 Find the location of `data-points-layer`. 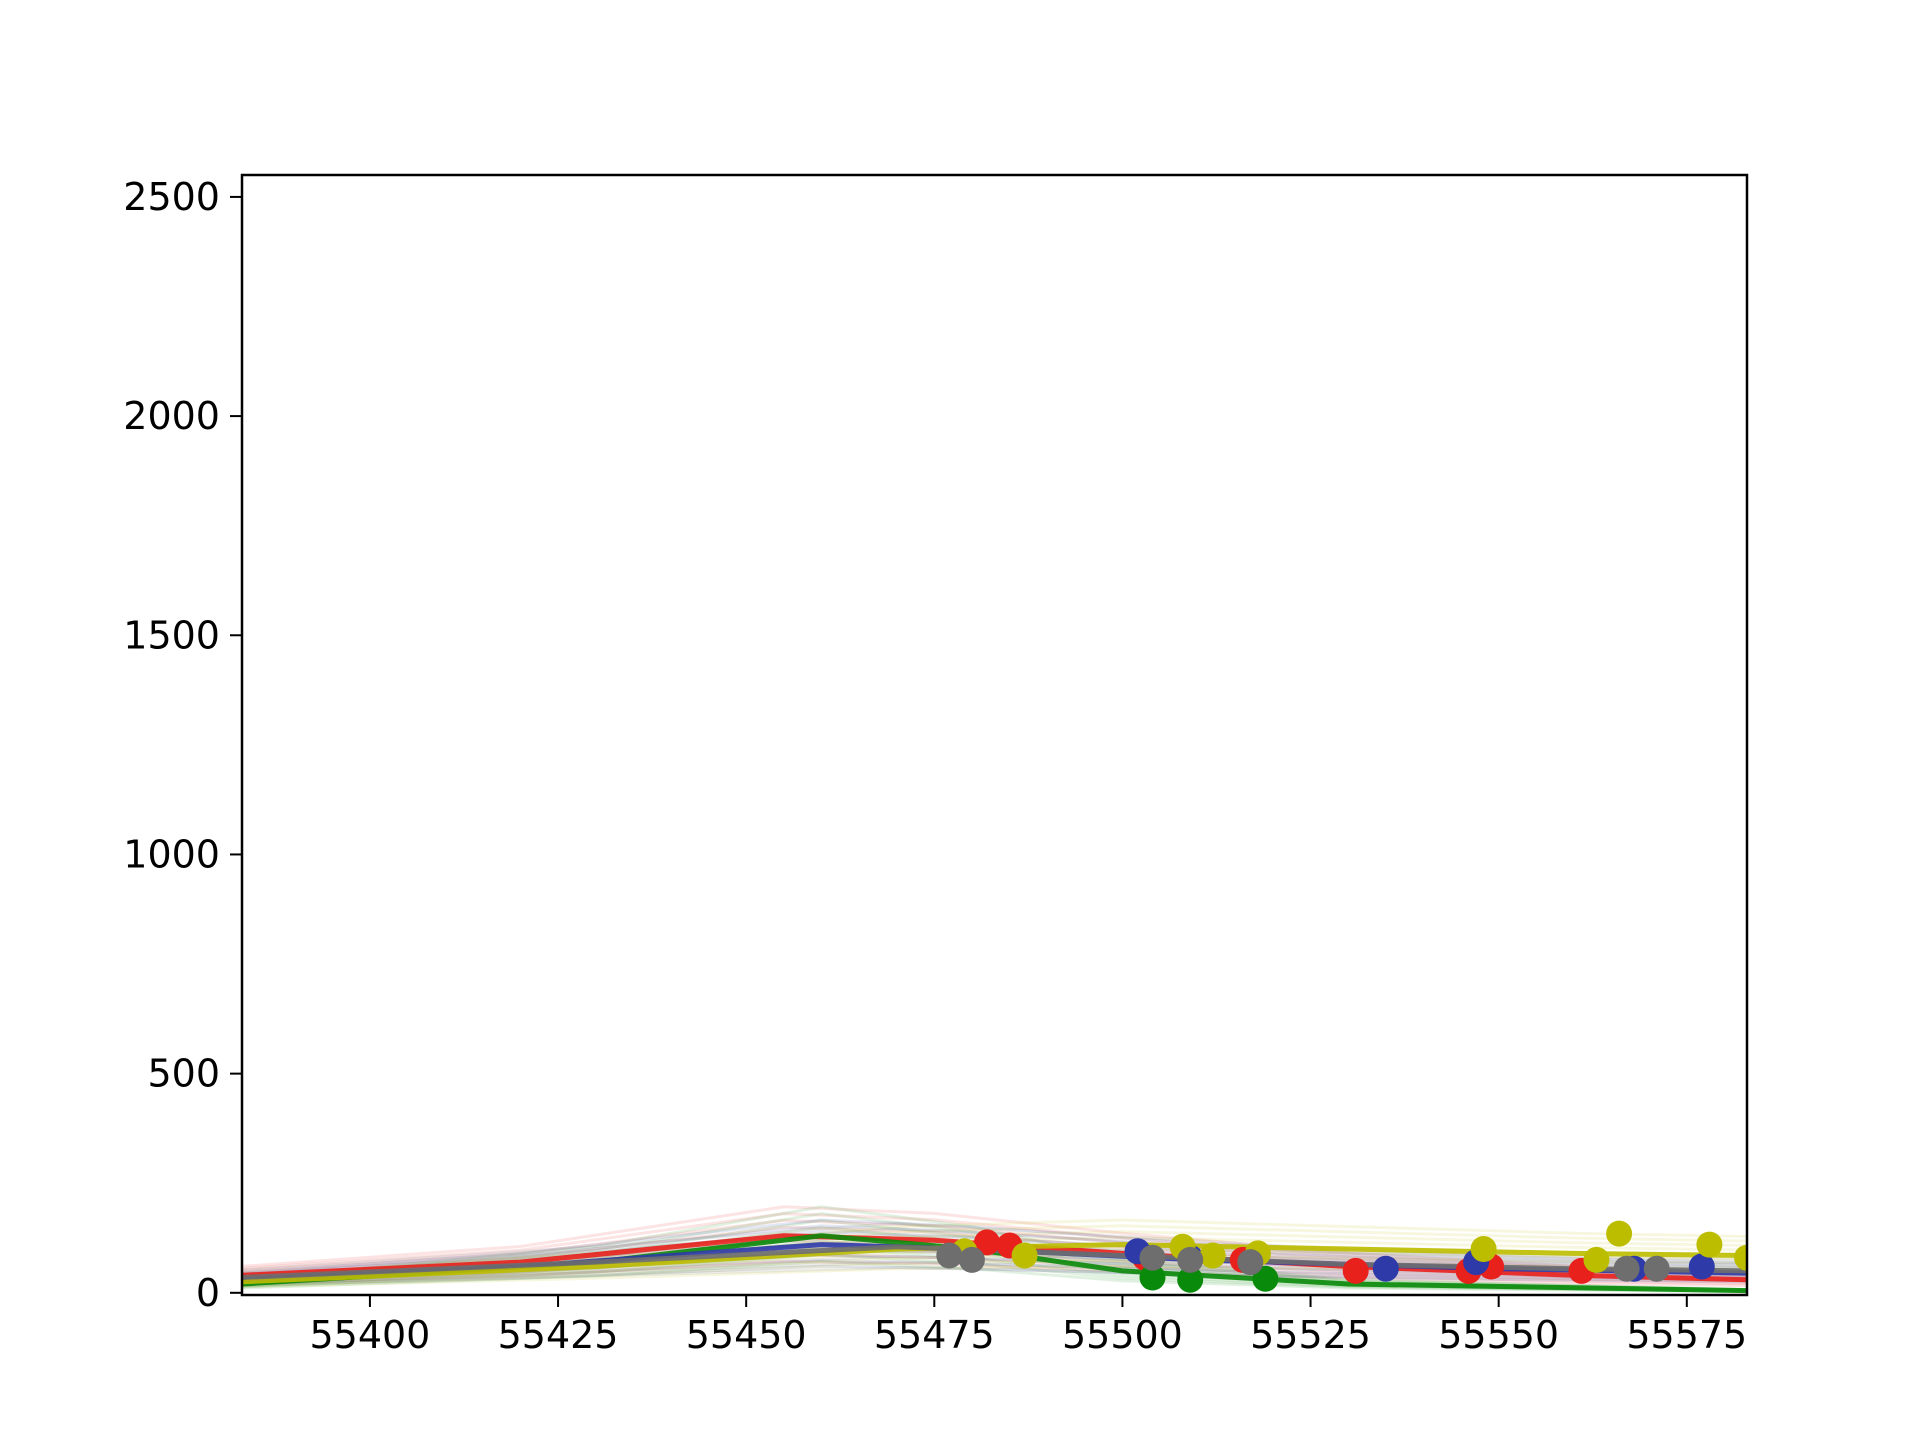

data-points-layer is located at coordinates (1341, 1256).